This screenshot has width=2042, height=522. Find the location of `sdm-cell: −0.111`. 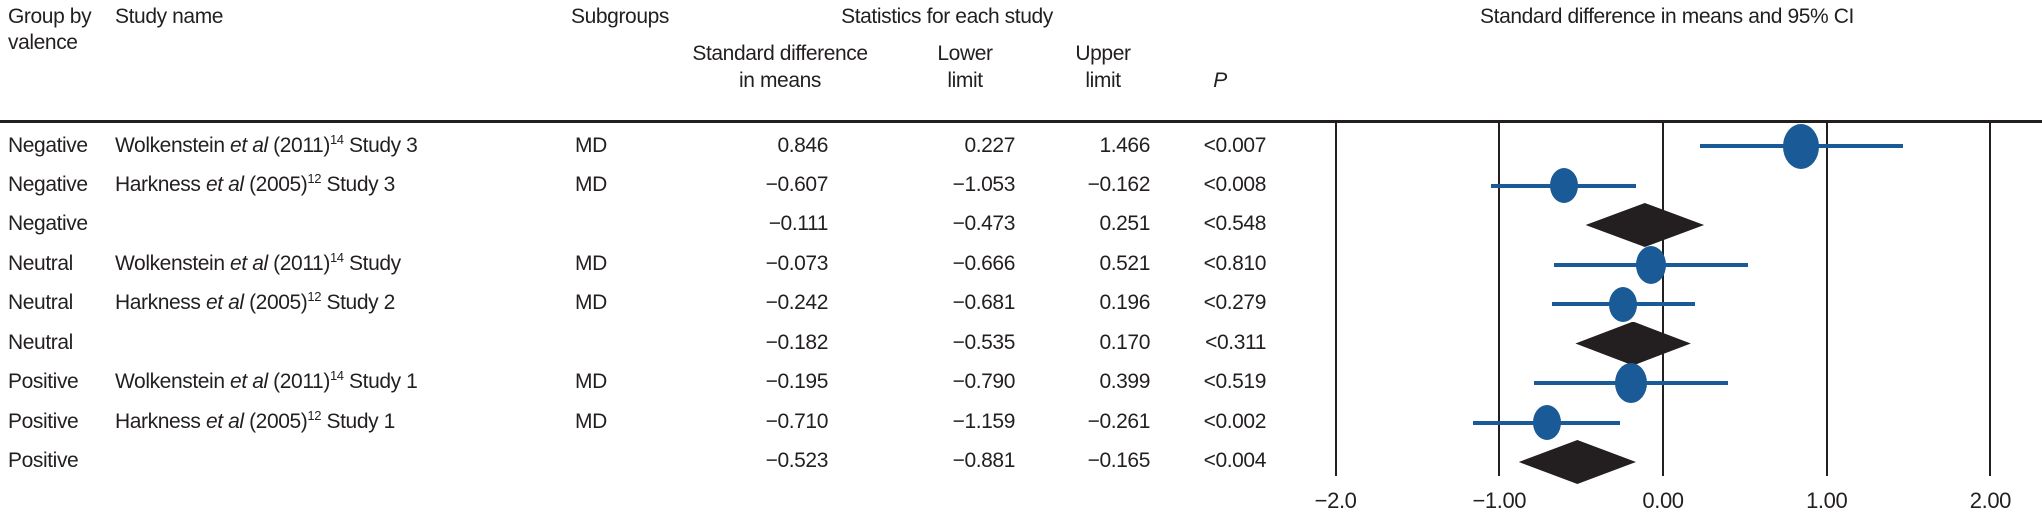

sdm-cell: −0.111 is located at coordinates (798, 223).